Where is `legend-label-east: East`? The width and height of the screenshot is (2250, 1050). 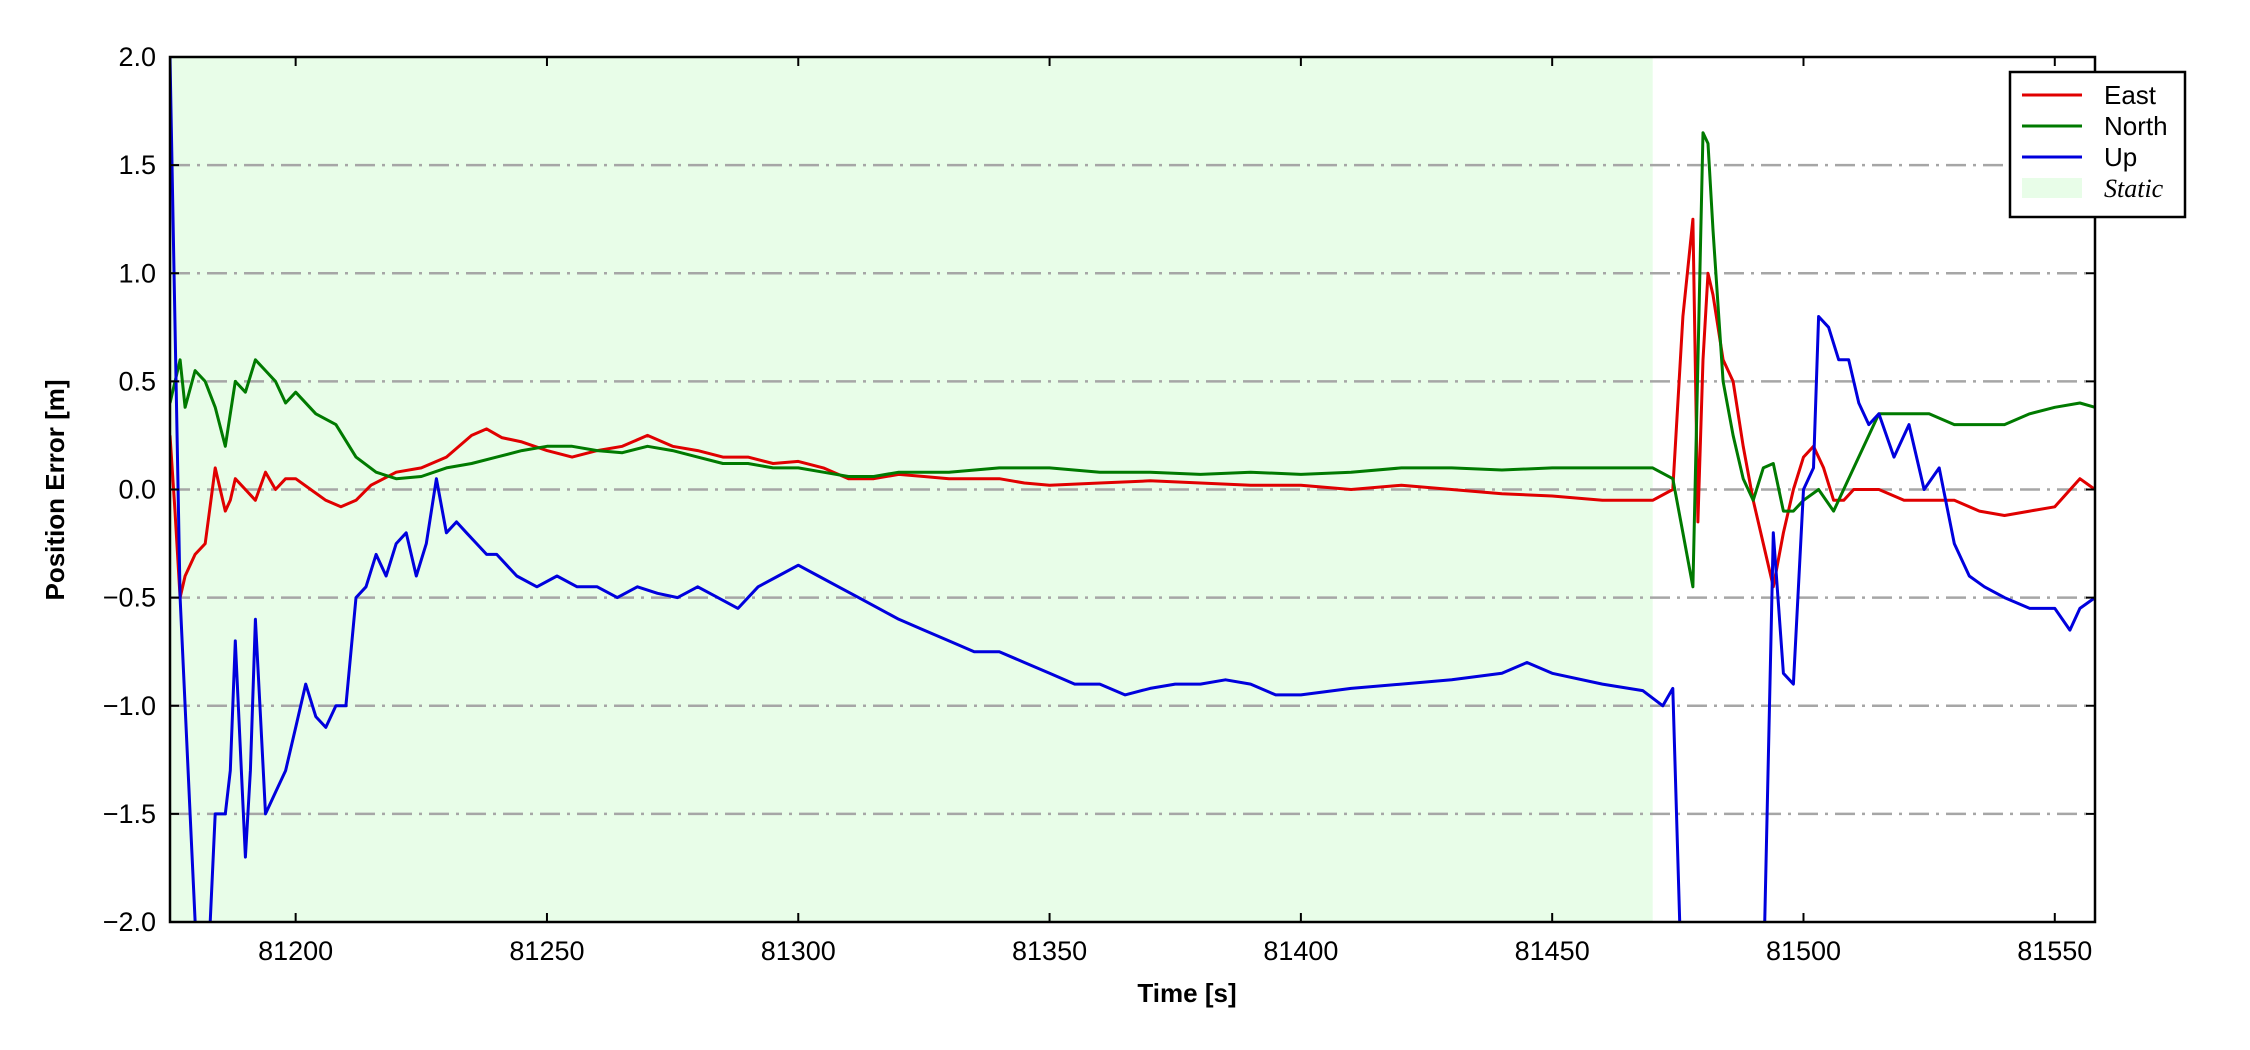
legend-label-east: East is located at coordinates (2130, 95).